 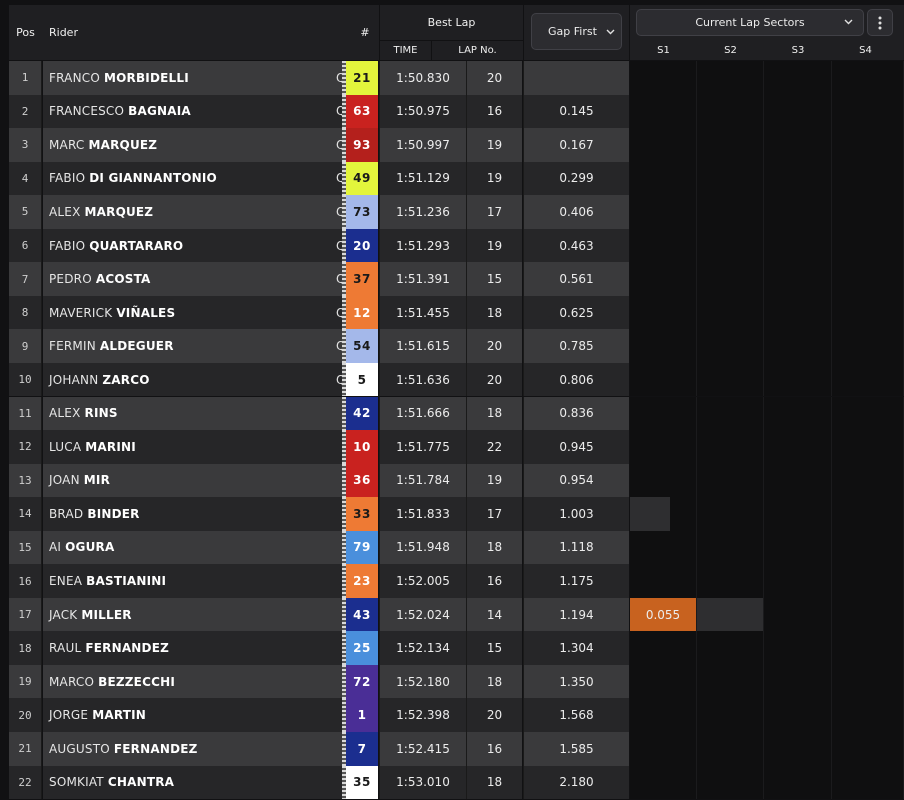 I want to click on rider-column-header: Rider, so click(x=63, y=32).